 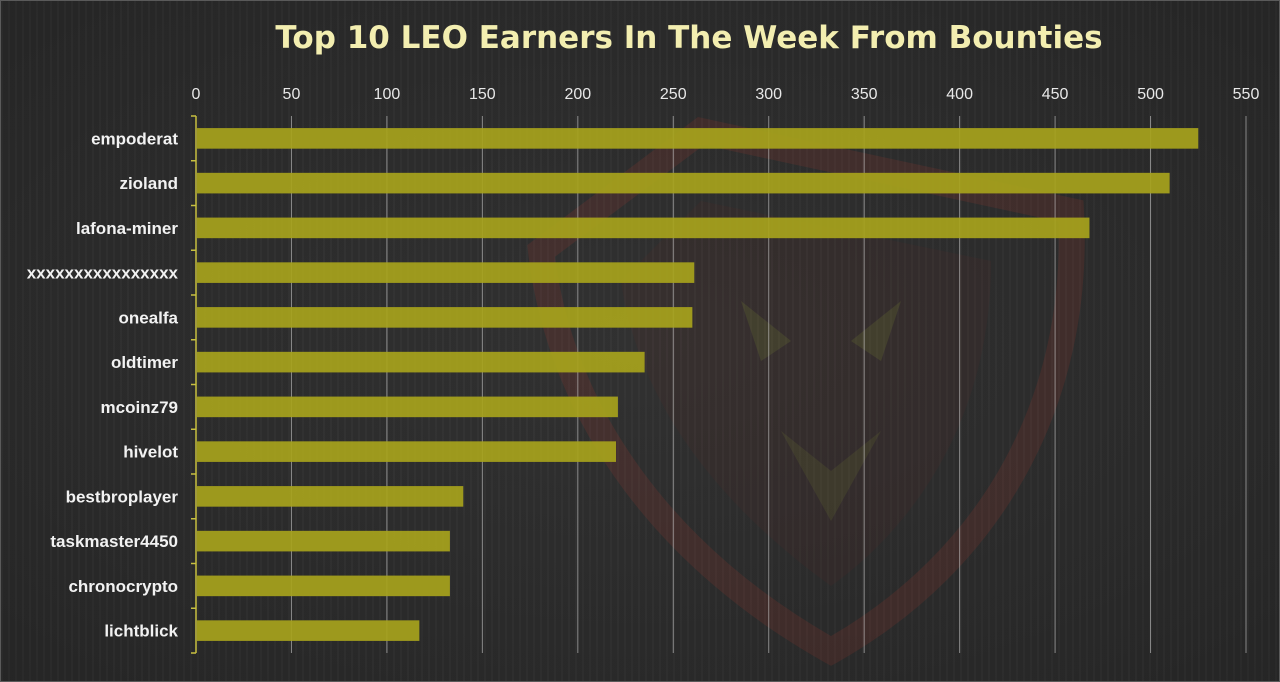 I want to click on bar-onealfa, so click(x=445, y=317).